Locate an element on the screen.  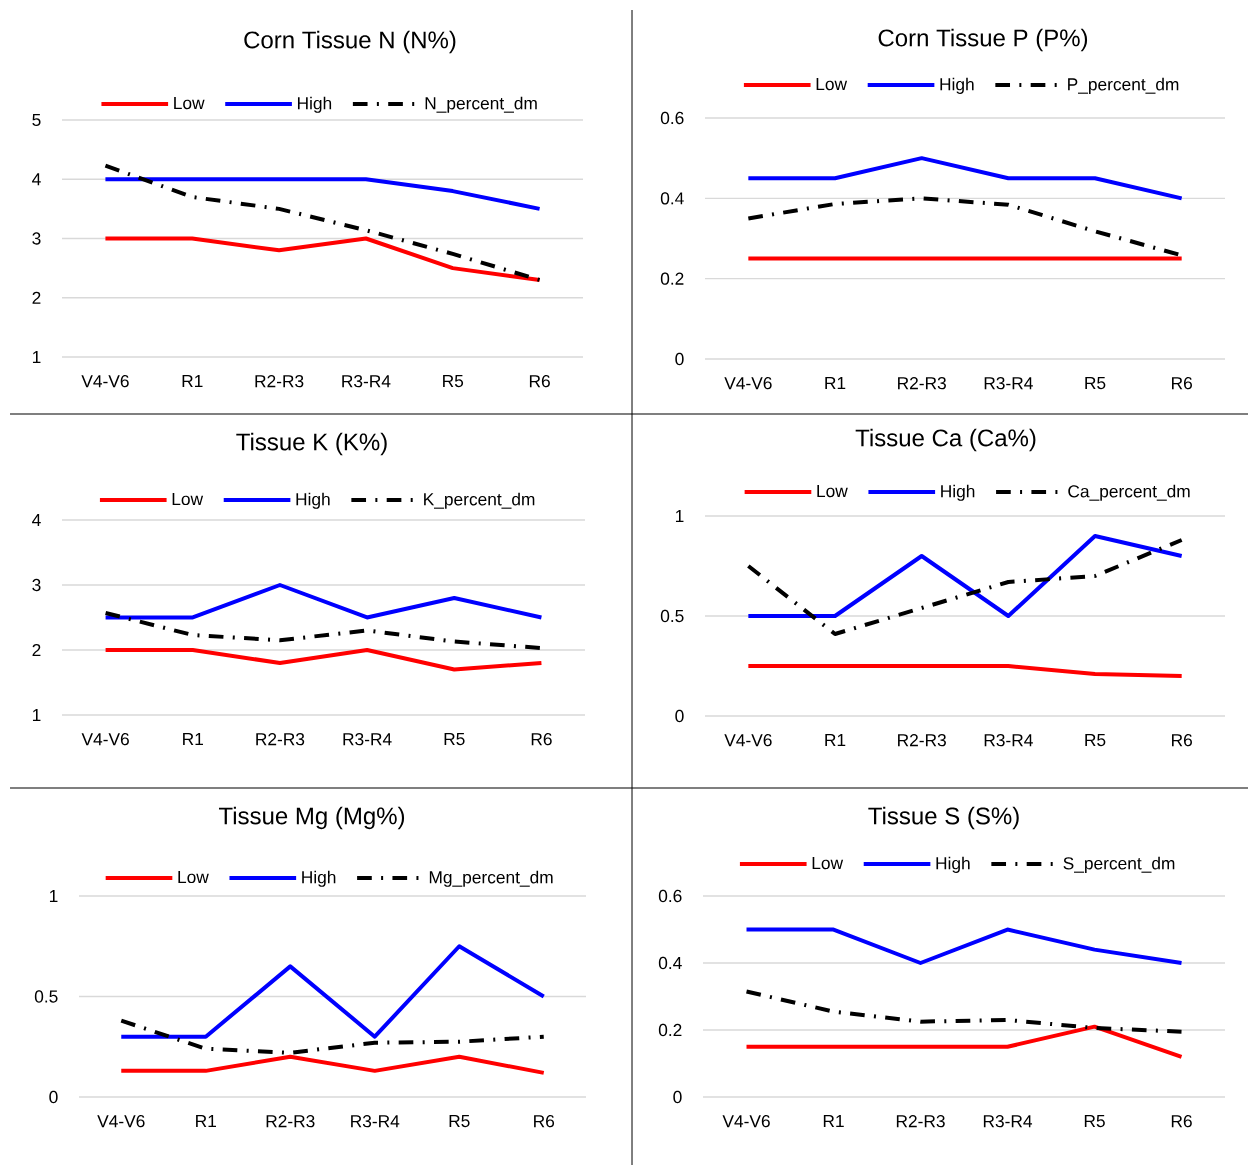
legend-label: K_percent_dm is located at coordinates (479, 500).